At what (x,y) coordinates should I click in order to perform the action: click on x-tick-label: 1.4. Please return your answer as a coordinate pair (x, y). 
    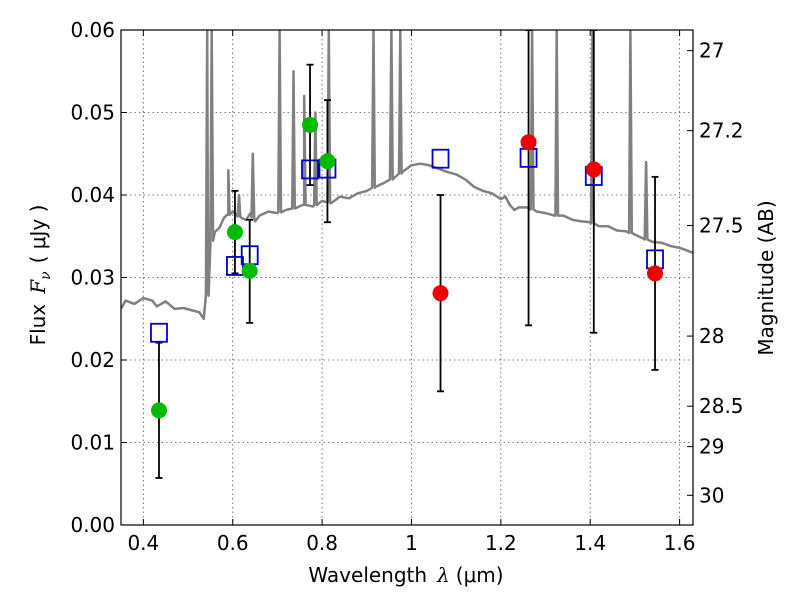
    Looking at the image, I should click on (590, 543).